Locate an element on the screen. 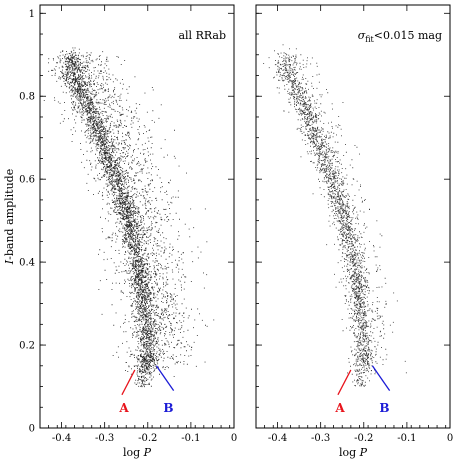  x-axis-title-right: log P is located at coordinates (353, 452).